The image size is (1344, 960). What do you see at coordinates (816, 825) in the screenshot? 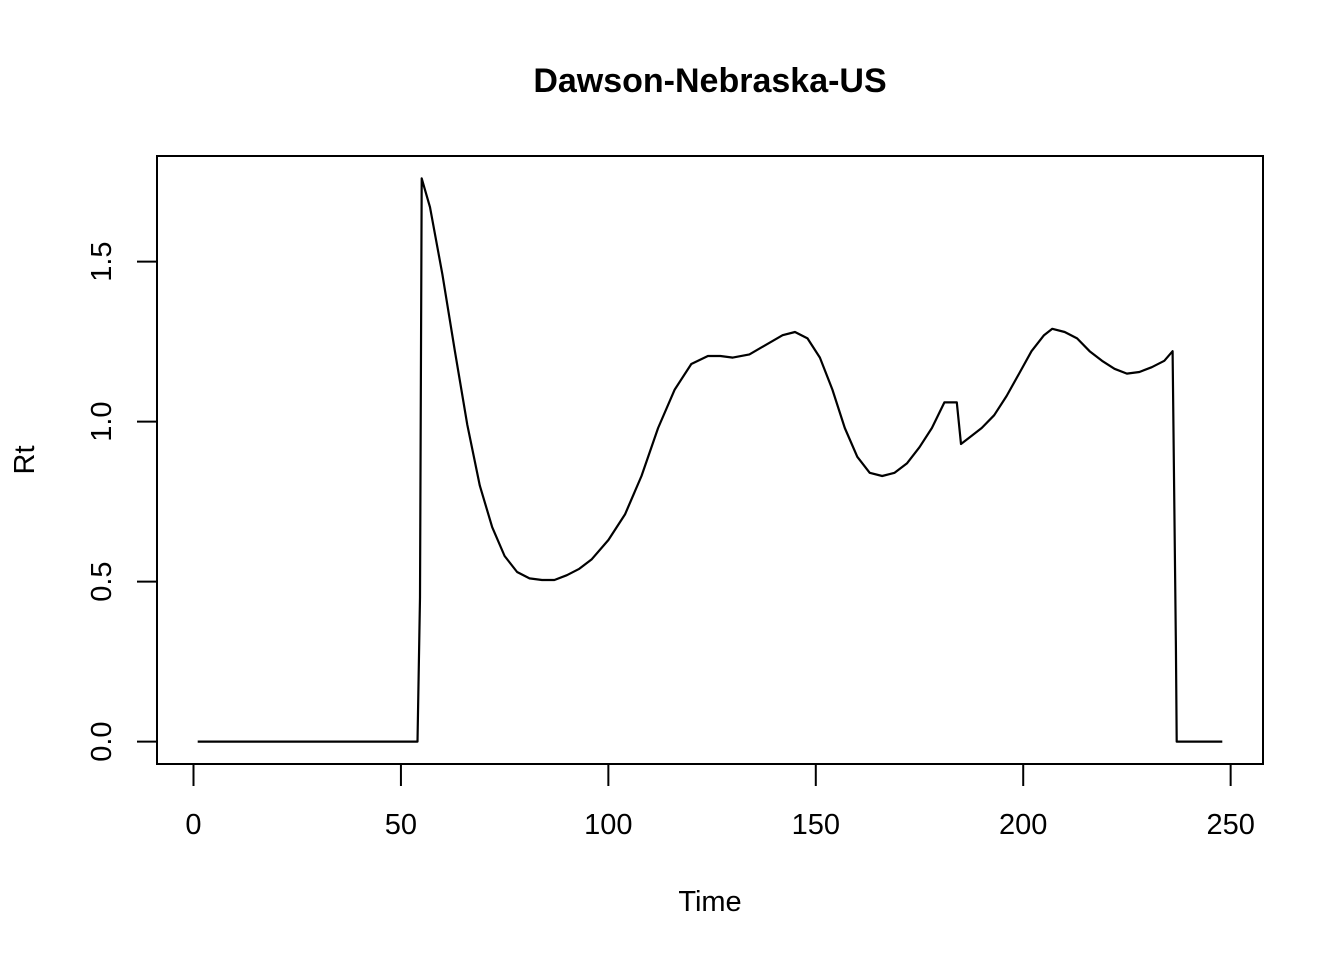
I see `x-tick-label: 150` at bounding box center [816, 825].